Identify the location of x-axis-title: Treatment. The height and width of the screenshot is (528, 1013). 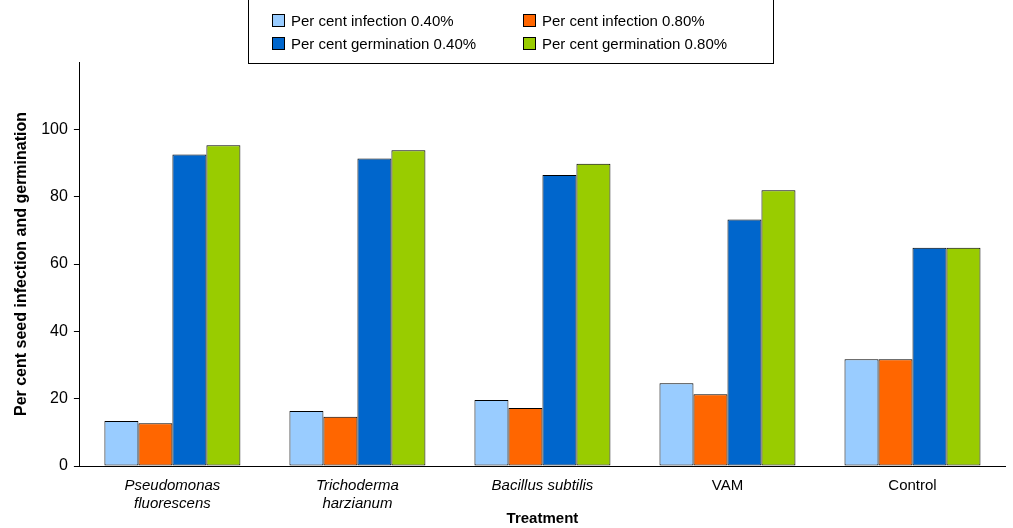
(542, 518).